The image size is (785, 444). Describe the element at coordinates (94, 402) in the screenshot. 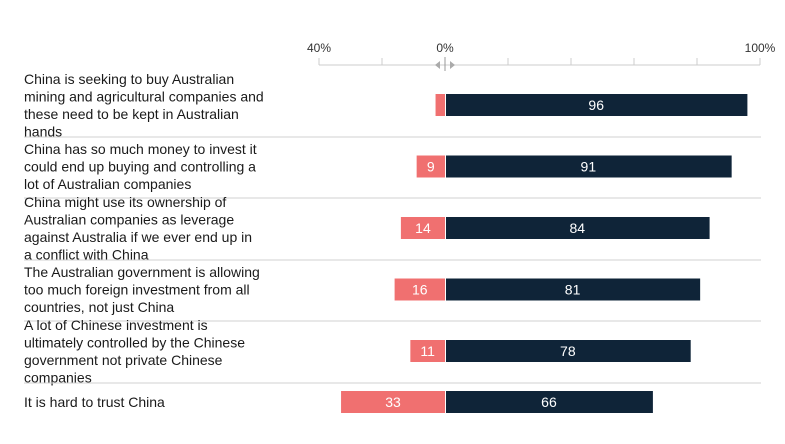

I see `category-label: It is hard to trust China` at that location.